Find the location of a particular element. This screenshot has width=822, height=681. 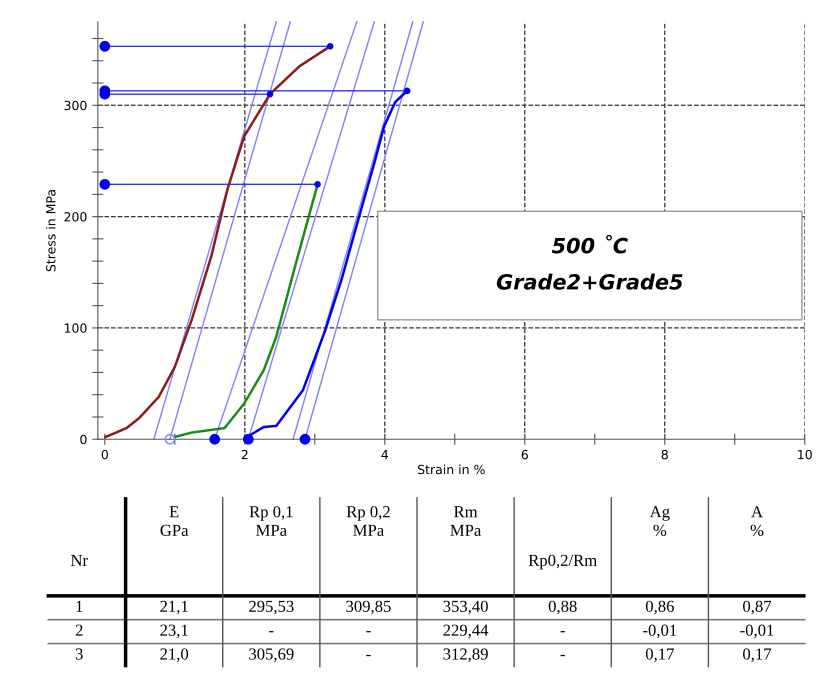

text: 305,69 is located at coordinates (271, 655).